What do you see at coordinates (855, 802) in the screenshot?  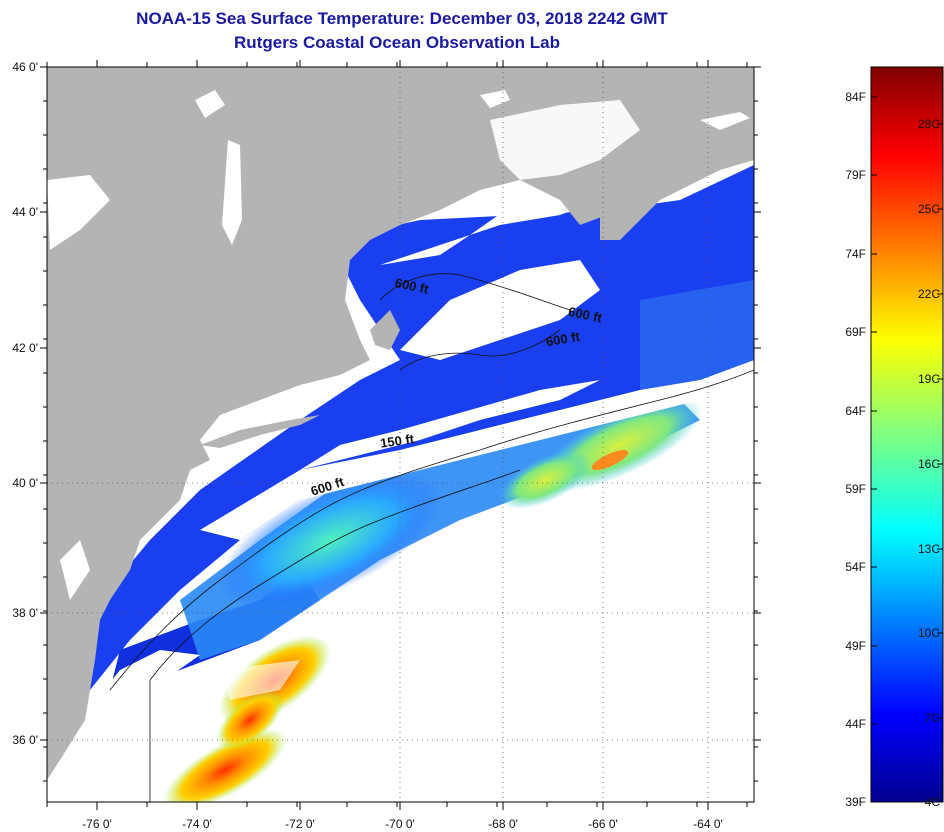 I see `colorbar-f-label: 39F` at bounding box center [855, 802].